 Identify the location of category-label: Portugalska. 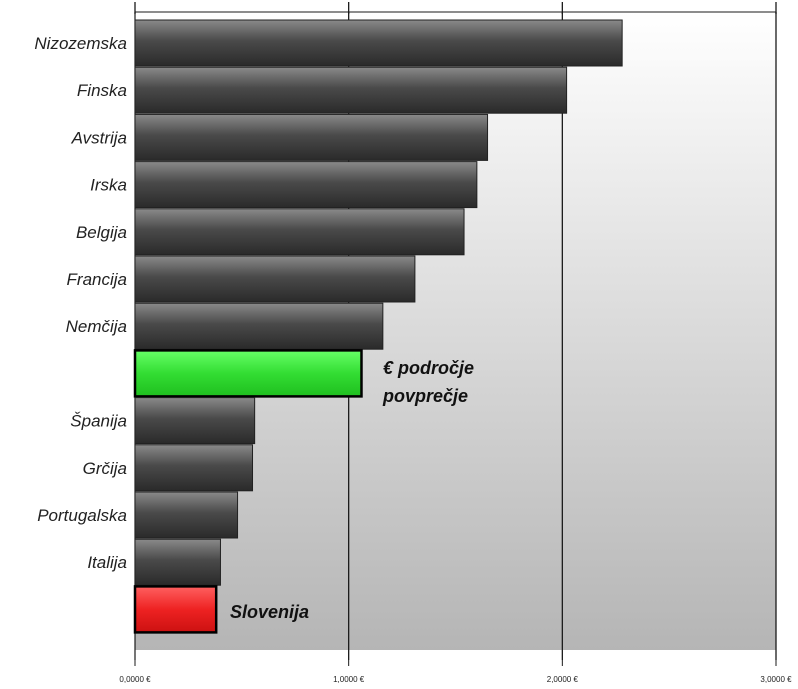
(82, 515).